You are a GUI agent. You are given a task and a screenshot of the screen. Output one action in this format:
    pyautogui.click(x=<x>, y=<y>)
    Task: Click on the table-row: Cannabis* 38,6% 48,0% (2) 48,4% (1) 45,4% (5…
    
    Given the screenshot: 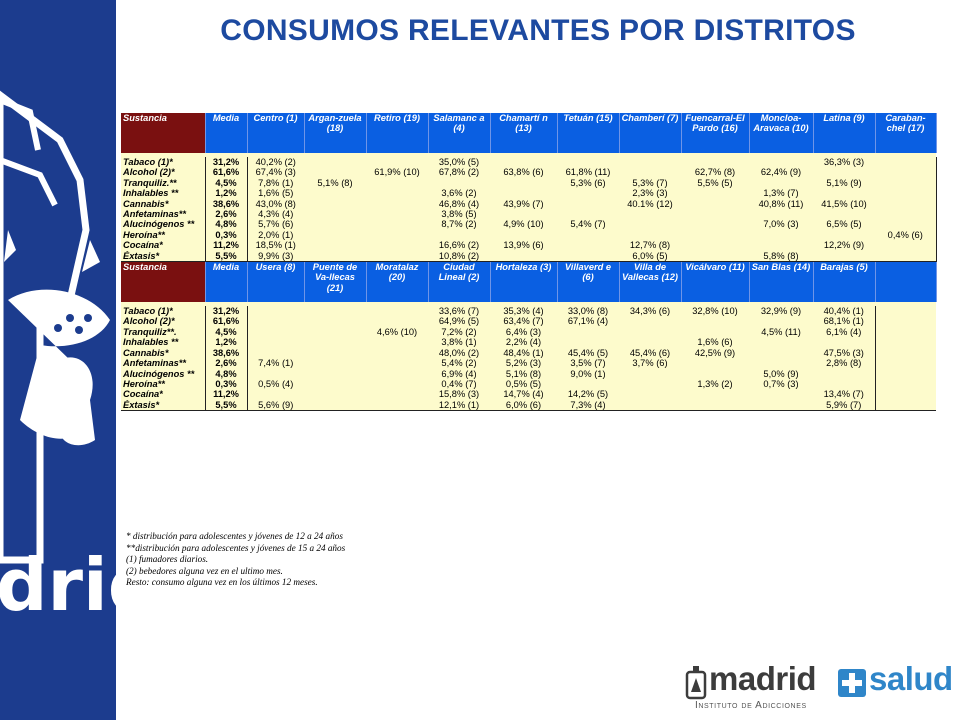 What is the action you would take?
    pyautogui.click(x=528, y=353)
    